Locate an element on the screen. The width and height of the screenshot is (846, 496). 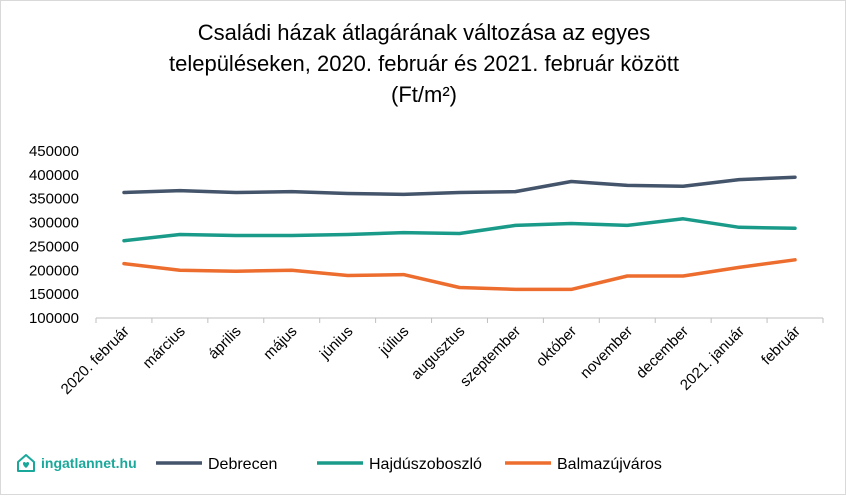
x-tick-label: 2020. február is located at coordinates (95, 360).